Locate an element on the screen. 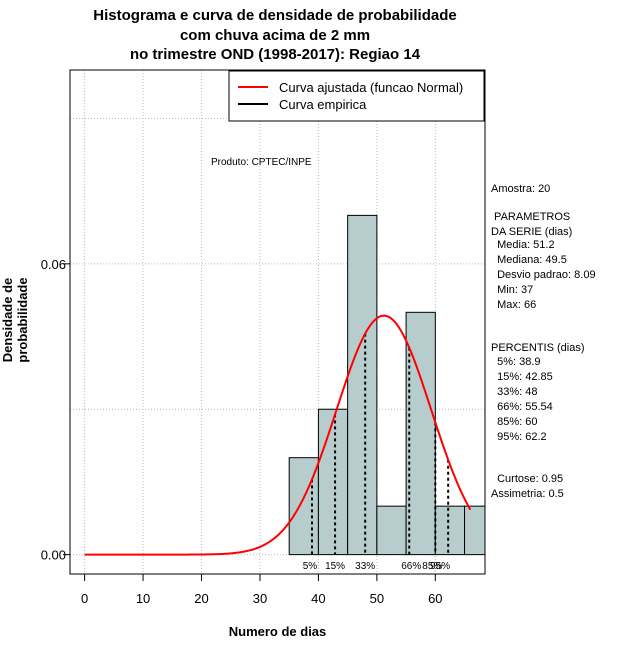 This screenshot has height=660, width=640. percentile-label: 33% is located at coordinates (365, 566).